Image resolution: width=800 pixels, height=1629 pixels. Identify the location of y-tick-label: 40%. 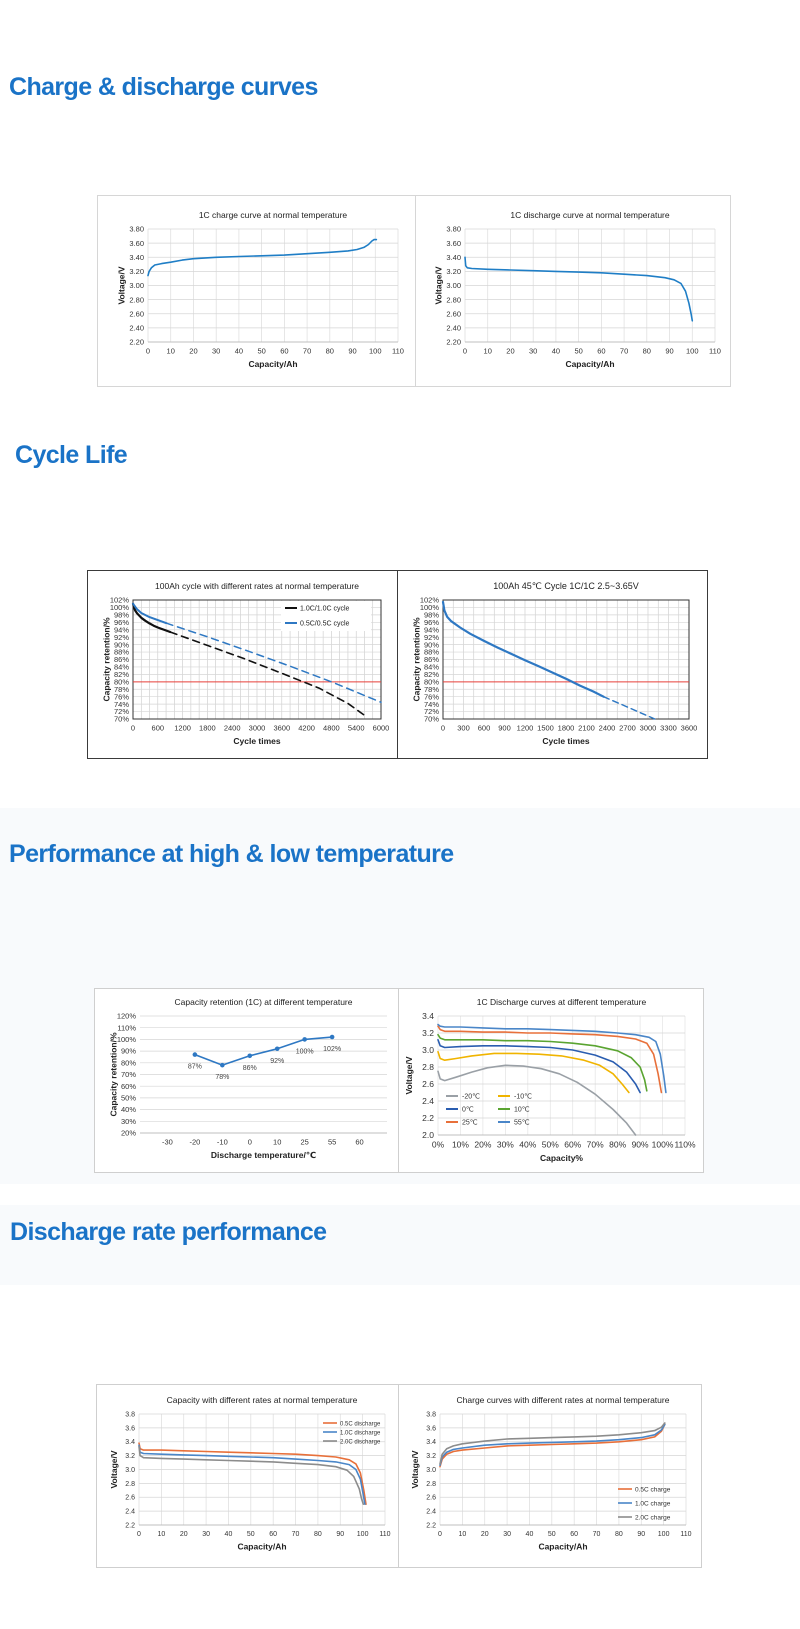
(128, 1109).